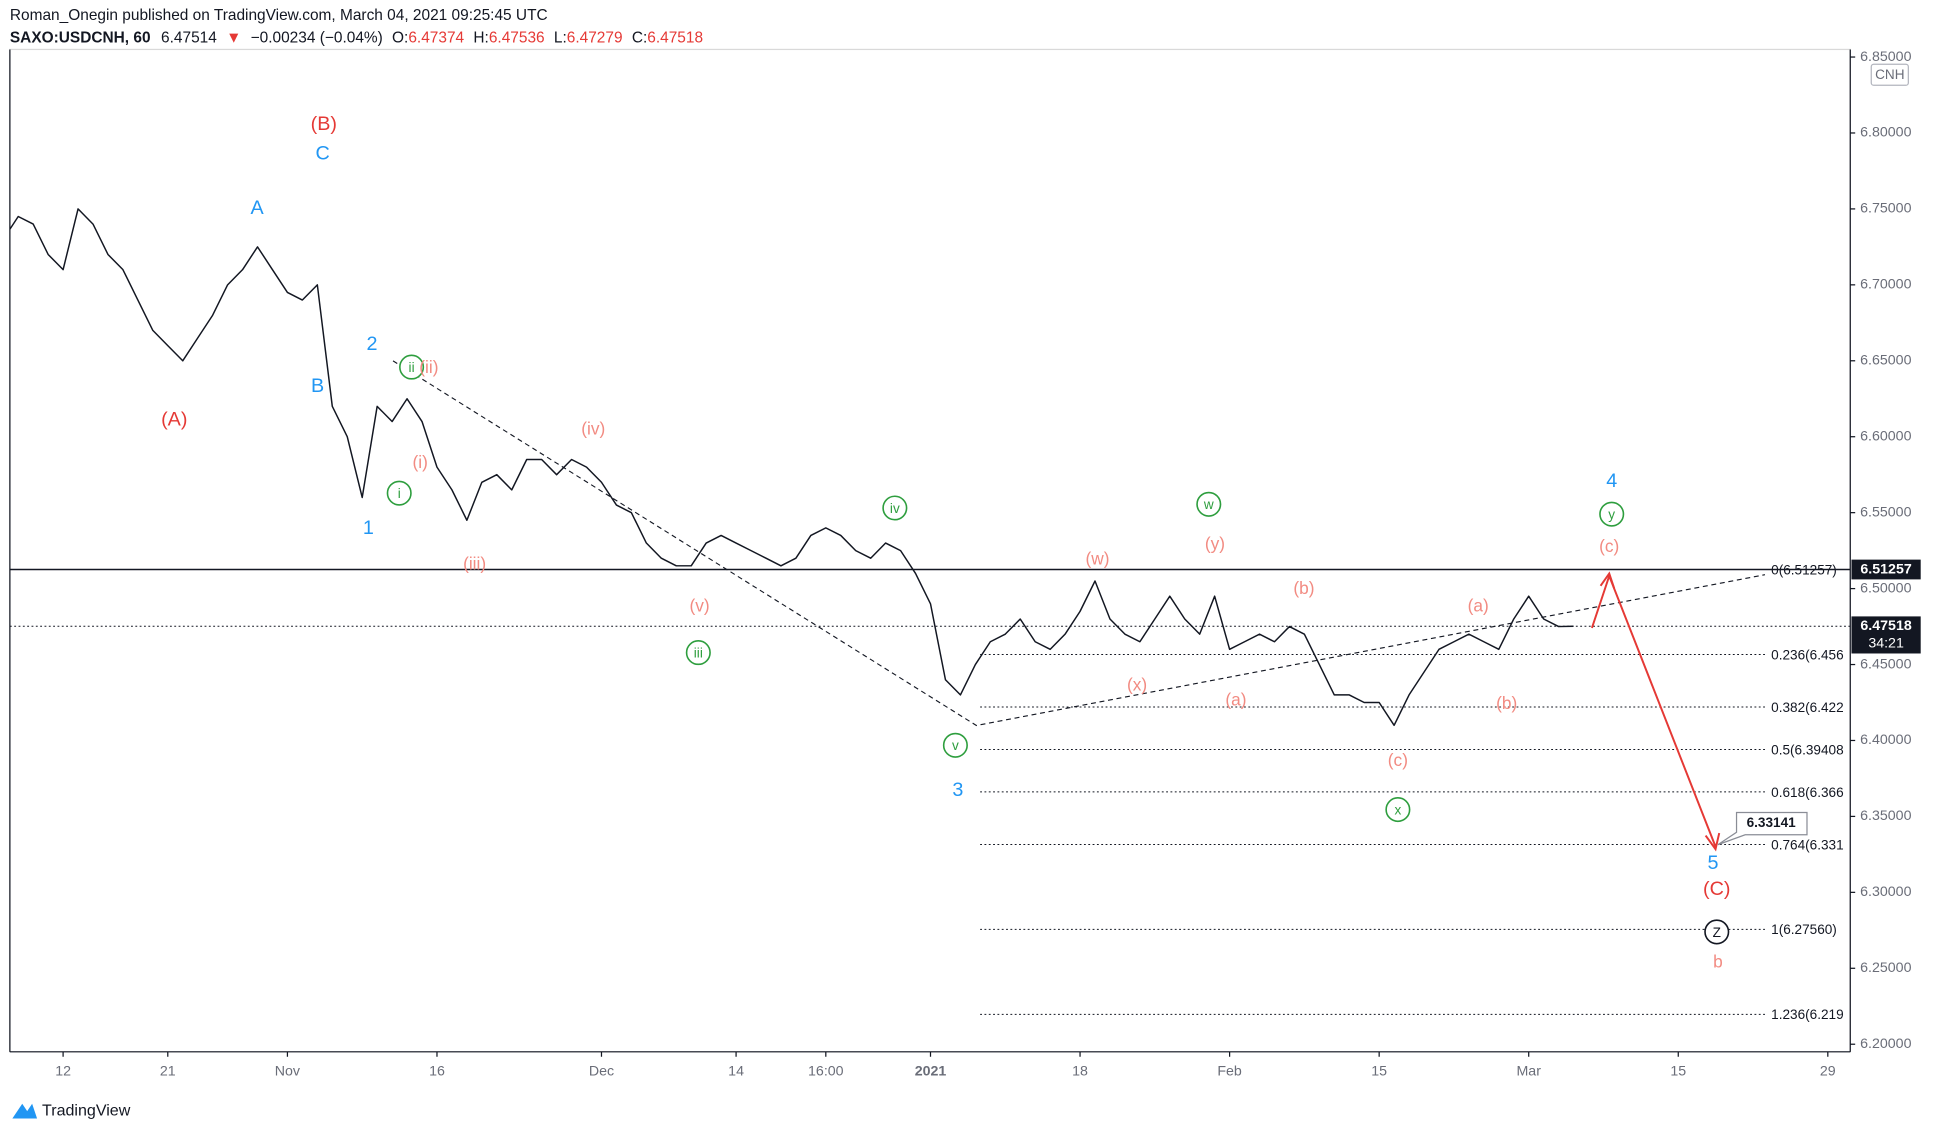 This screenshot has height=1135, width=1938. Describe the element at coordinates (593, 429) in the screenshot. I see `wave-label: (iv)` at that location.